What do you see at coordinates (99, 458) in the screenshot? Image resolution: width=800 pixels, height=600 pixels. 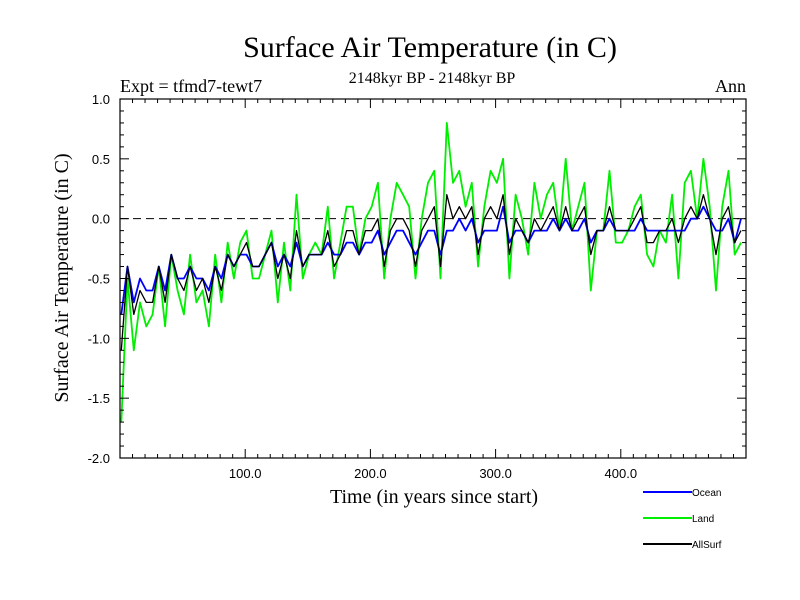 I see `y-tick-label: -2.0` at bounding box center [99, 458].